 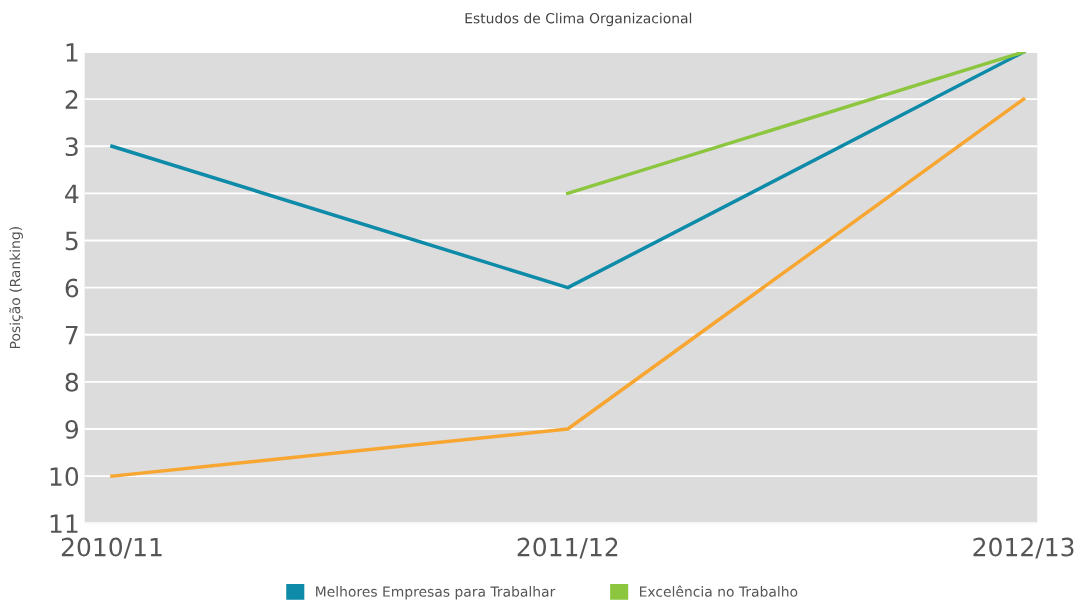 What do you see at coordinates (64, 476) in the screenshot?
I see `y-tick-label: 10` at bounding box center [64, 476].